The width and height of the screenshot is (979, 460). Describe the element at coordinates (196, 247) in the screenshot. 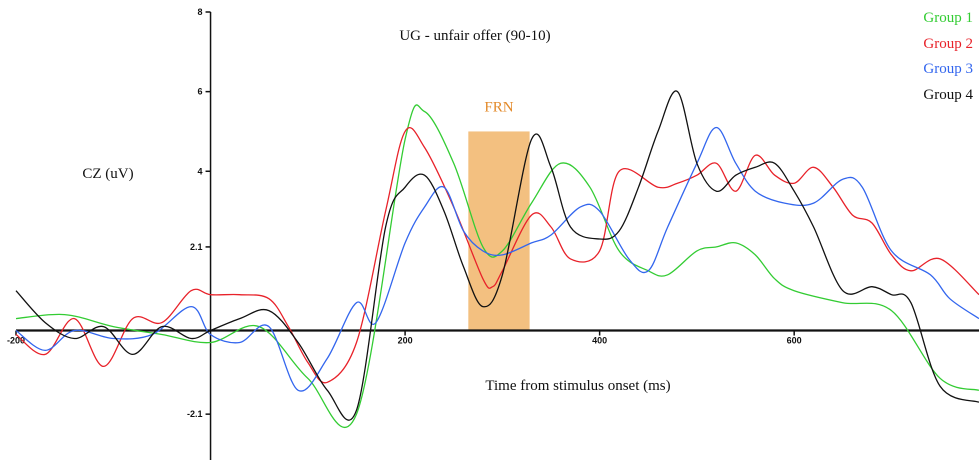

I see `y-tick-label: 2.1` at that location.